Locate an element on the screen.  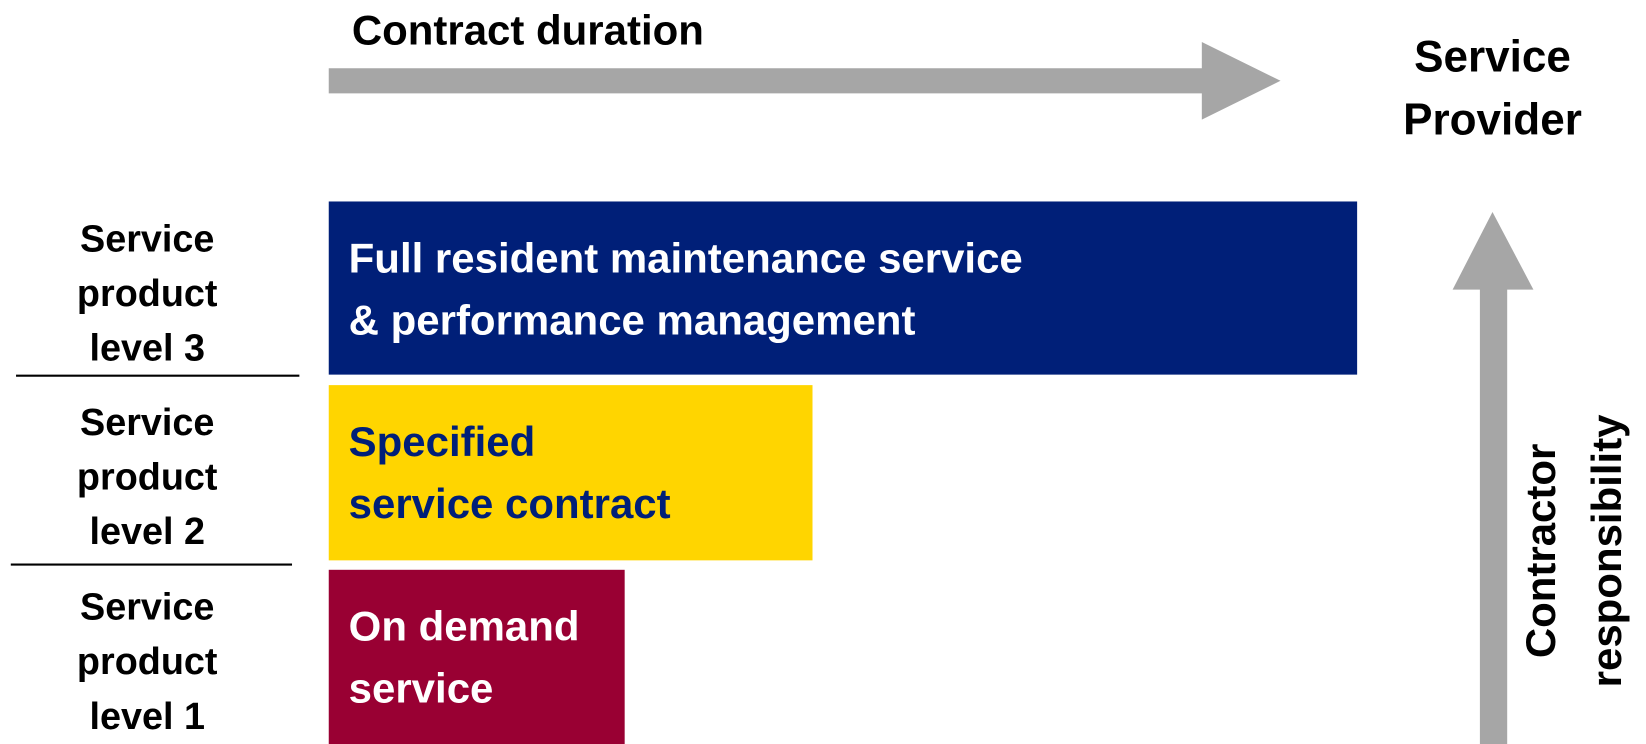
responsibility-text: Contractor is located at coordinates (1540, 551).